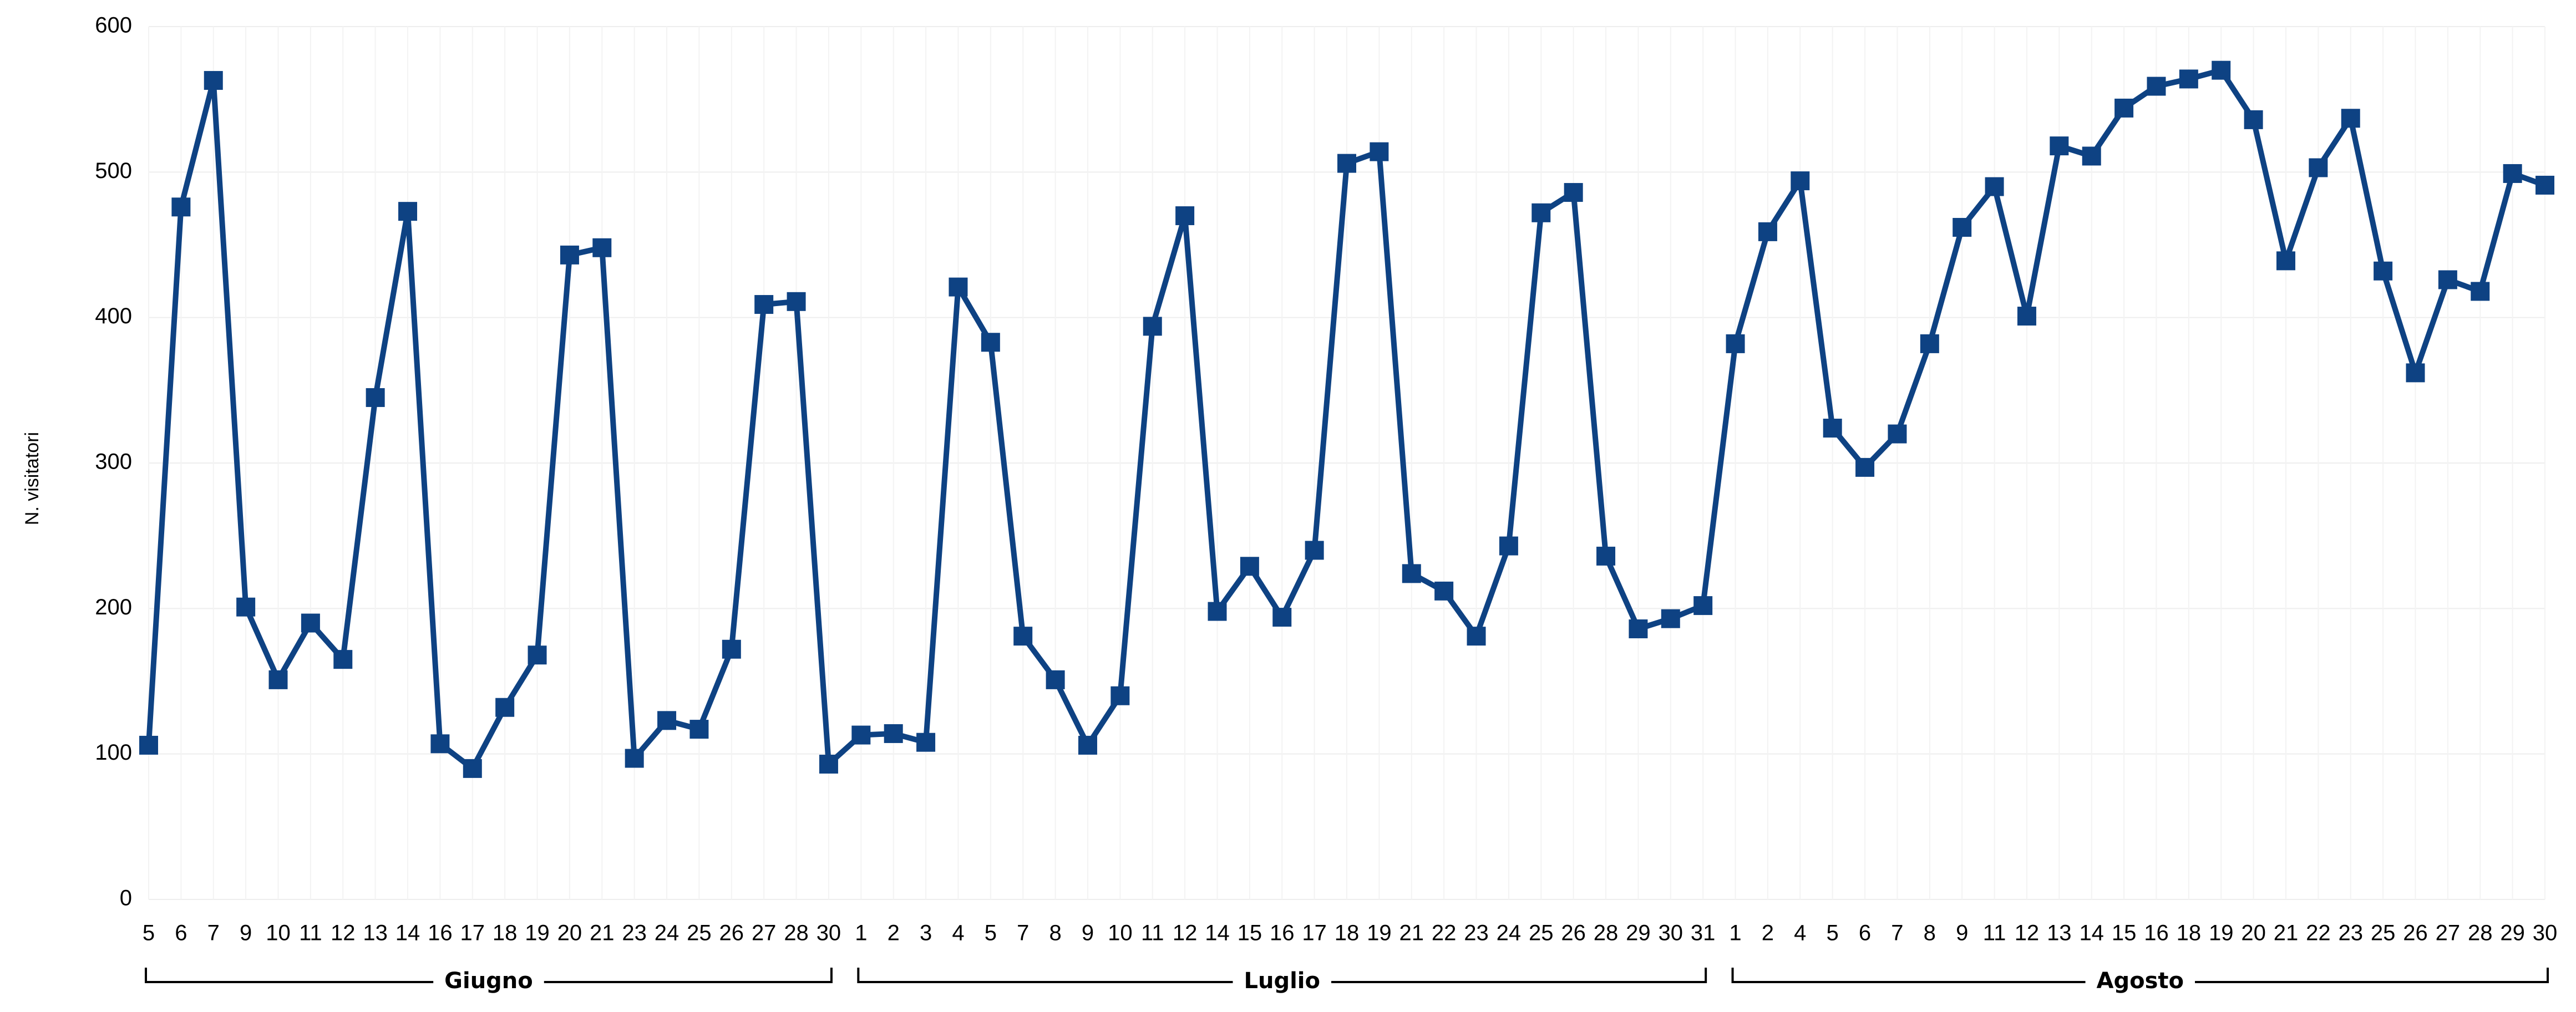 The height and width of the screenshot is (1012, 2576). What do you see at coordinates (1930, 933) in the screenshot?
I see `x-tick-label: 8` at bounding box center [1930, 933].